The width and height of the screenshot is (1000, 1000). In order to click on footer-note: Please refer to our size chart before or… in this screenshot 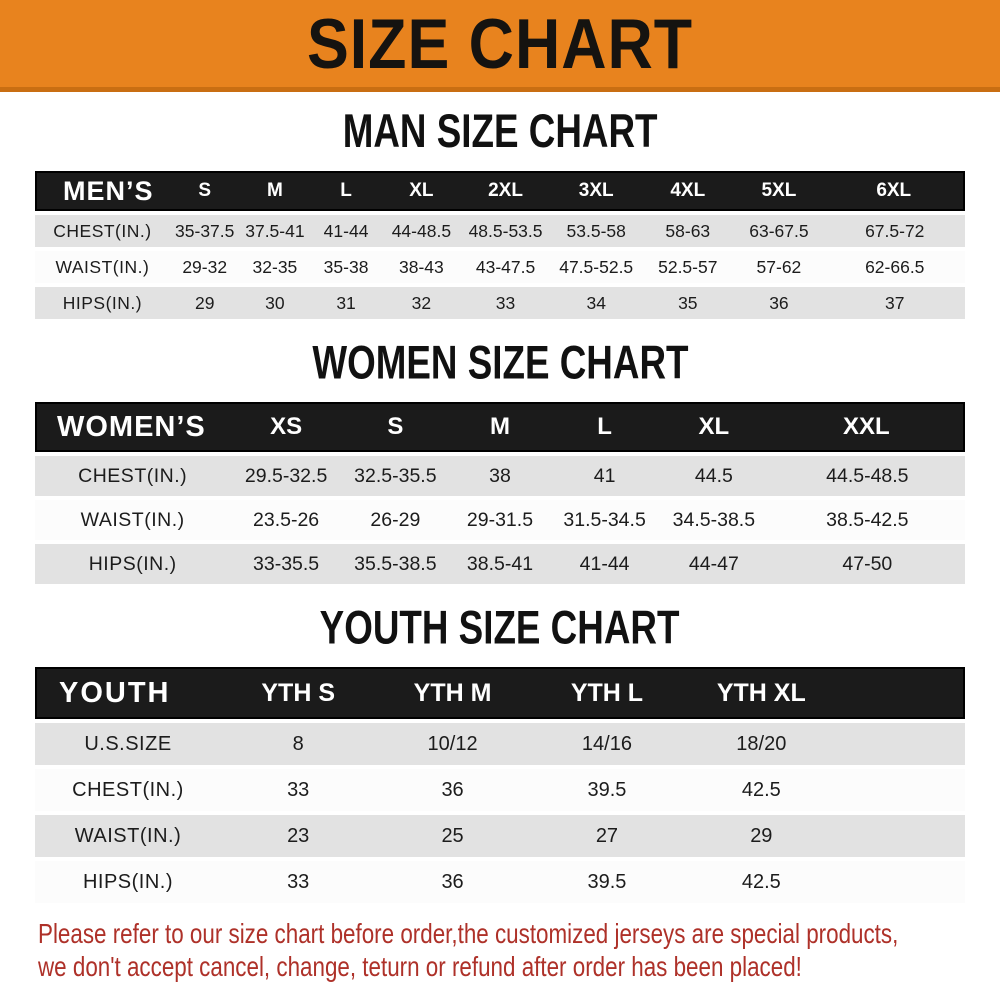, I will do `click(500, 950)`.